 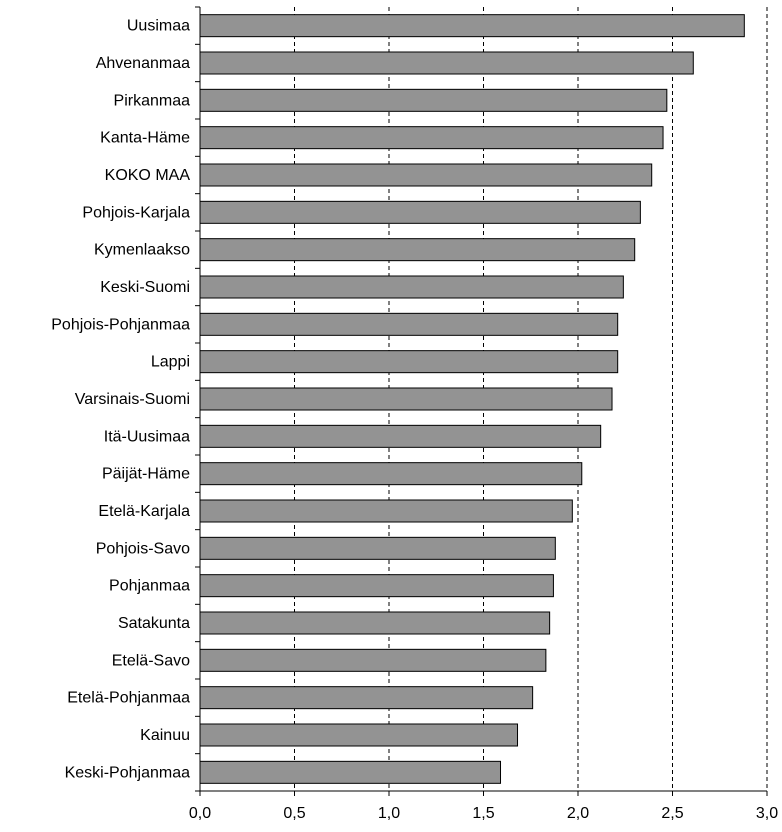 I want to click on category-label: Varsinais-Suomi, so click(x=132, y=399).